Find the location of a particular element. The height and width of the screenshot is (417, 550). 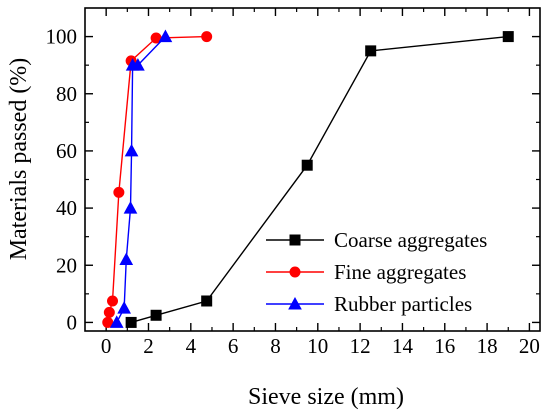

y-tick-label: 60 is located at coordinates (66, 151).